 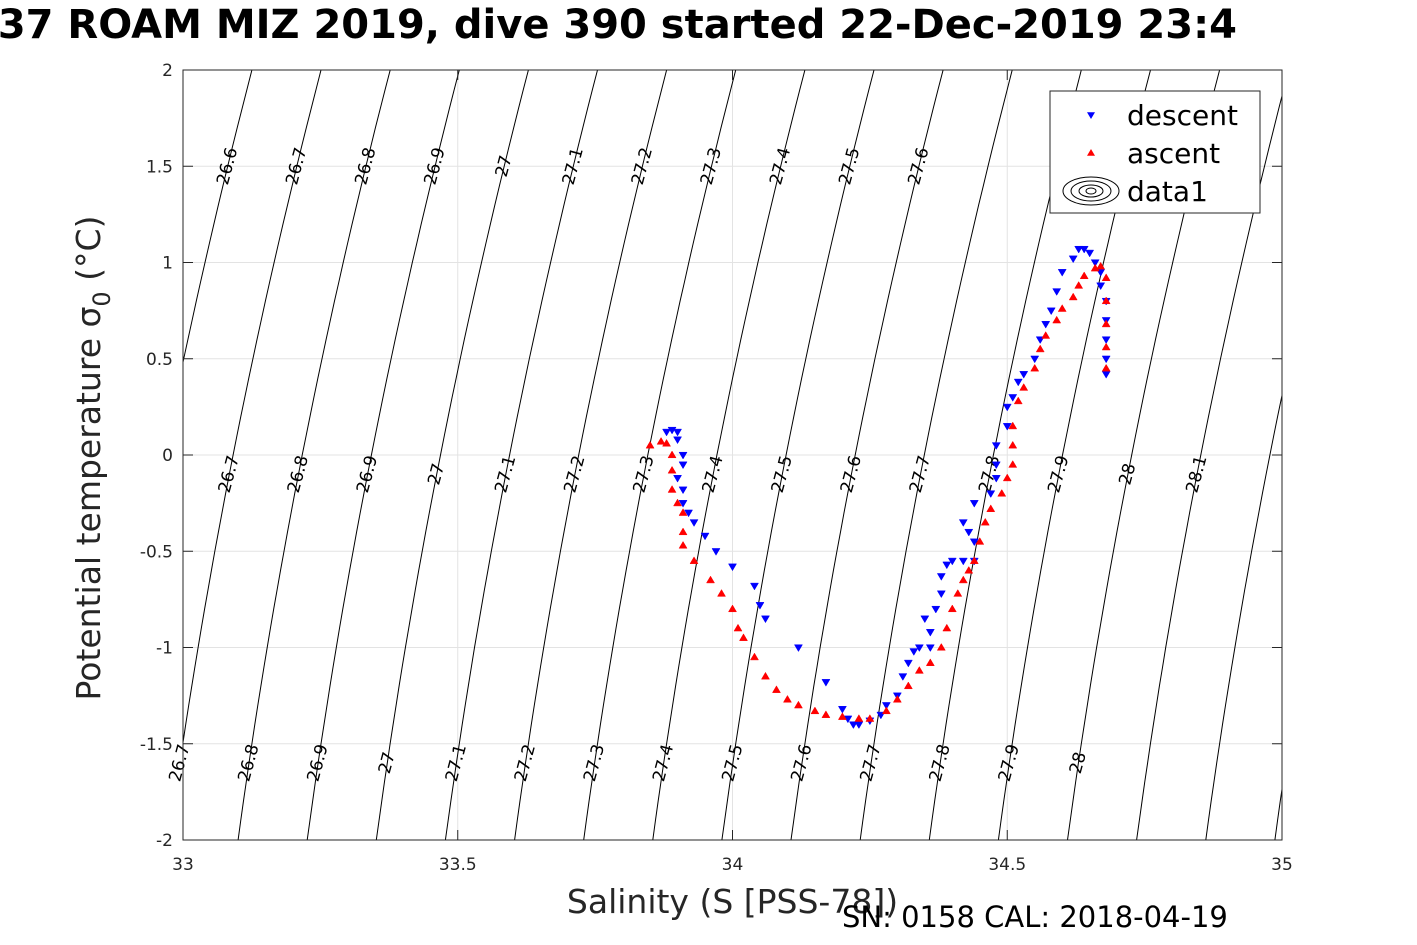 I want to click on legend-ascent-marker, so click(x=1091, y=152).